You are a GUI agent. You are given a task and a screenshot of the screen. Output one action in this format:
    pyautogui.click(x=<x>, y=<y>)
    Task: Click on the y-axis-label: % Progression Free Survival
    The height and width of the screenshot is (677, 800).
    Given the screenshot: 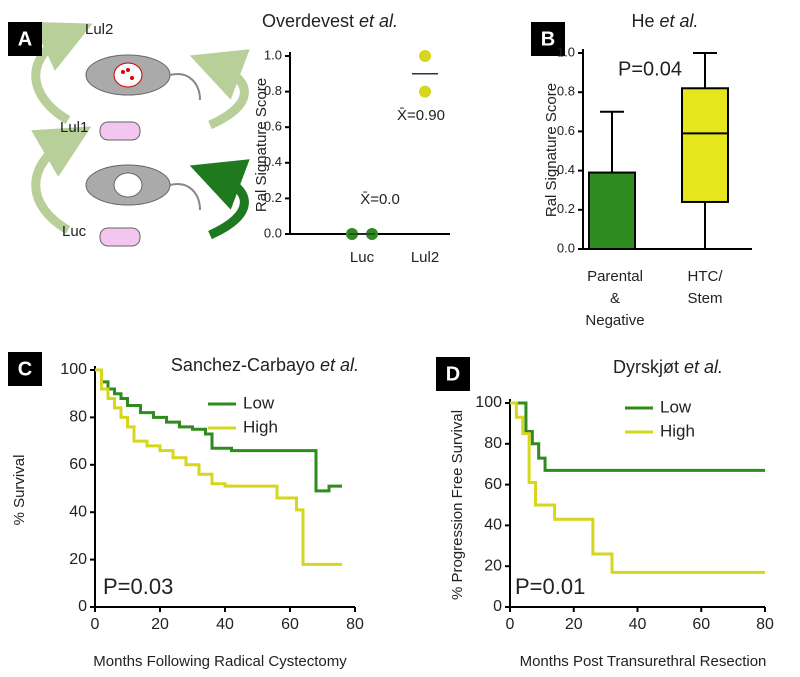 What is the action you would take?
    pyautogui.click(x=457, y=505)
    